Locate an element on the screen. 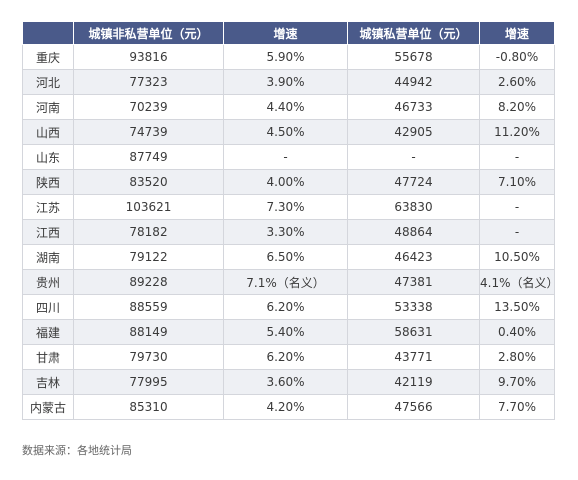  table-row: 内蒙古 85310 4.20% 47566 7.70% is located at coordinates (288, 407).